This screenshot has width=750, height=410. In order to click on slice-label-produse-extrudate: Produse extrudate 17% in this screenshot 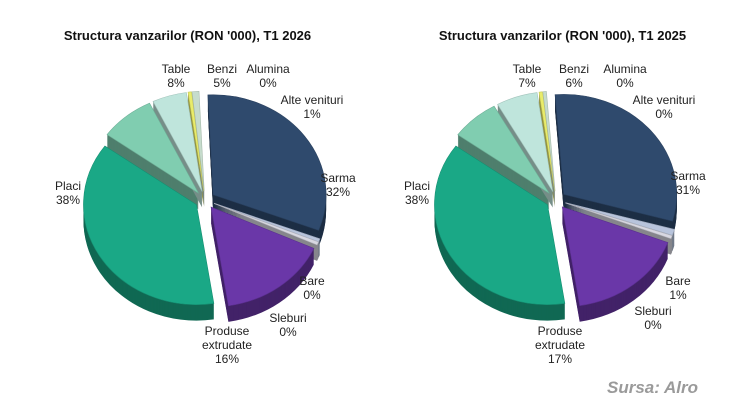, I will do `click(560, 345)`.